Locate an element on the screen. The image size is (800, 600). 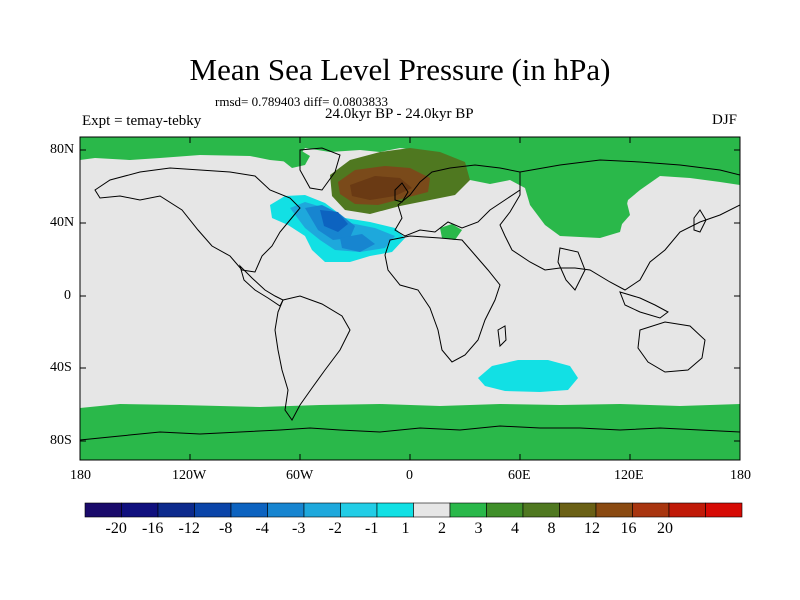
lat-label: 40S is located at coordinates (61, 367).